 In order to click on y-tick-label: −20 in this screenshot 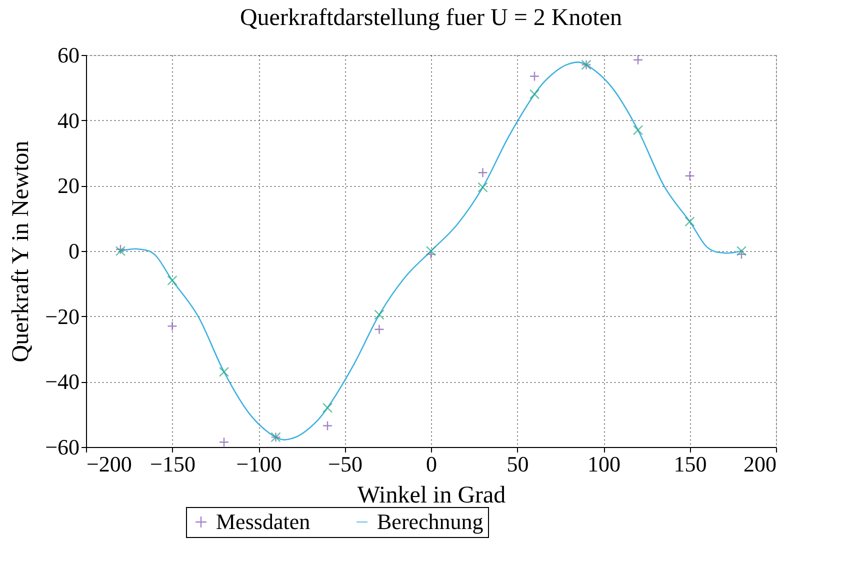, I will do `click(62, 316)`.